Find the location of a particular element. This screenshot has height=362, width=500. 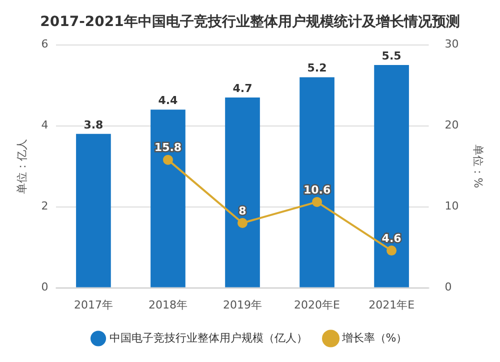

x-tick-label: 2018年 is located at coordinates (168, 305).